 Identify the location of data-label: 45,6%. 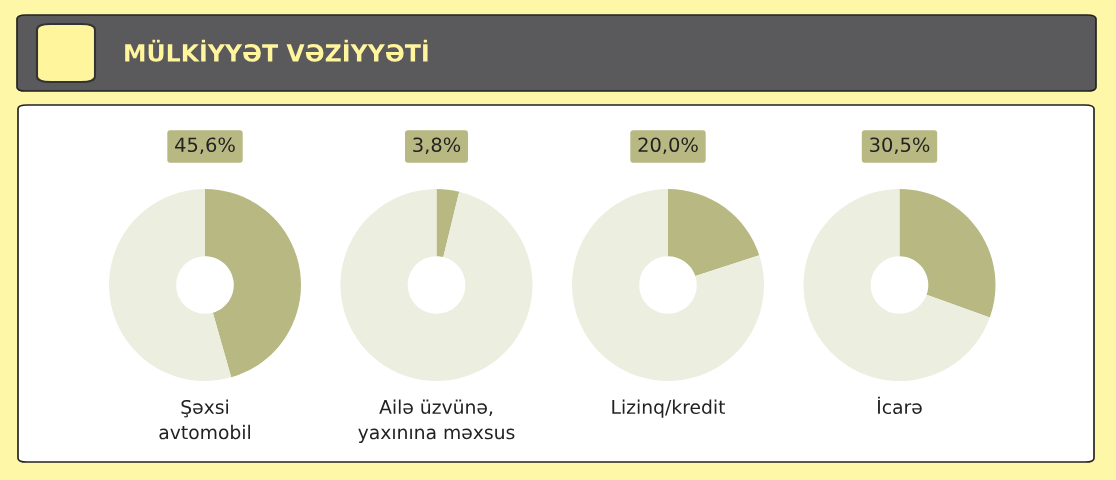
(205, 146).